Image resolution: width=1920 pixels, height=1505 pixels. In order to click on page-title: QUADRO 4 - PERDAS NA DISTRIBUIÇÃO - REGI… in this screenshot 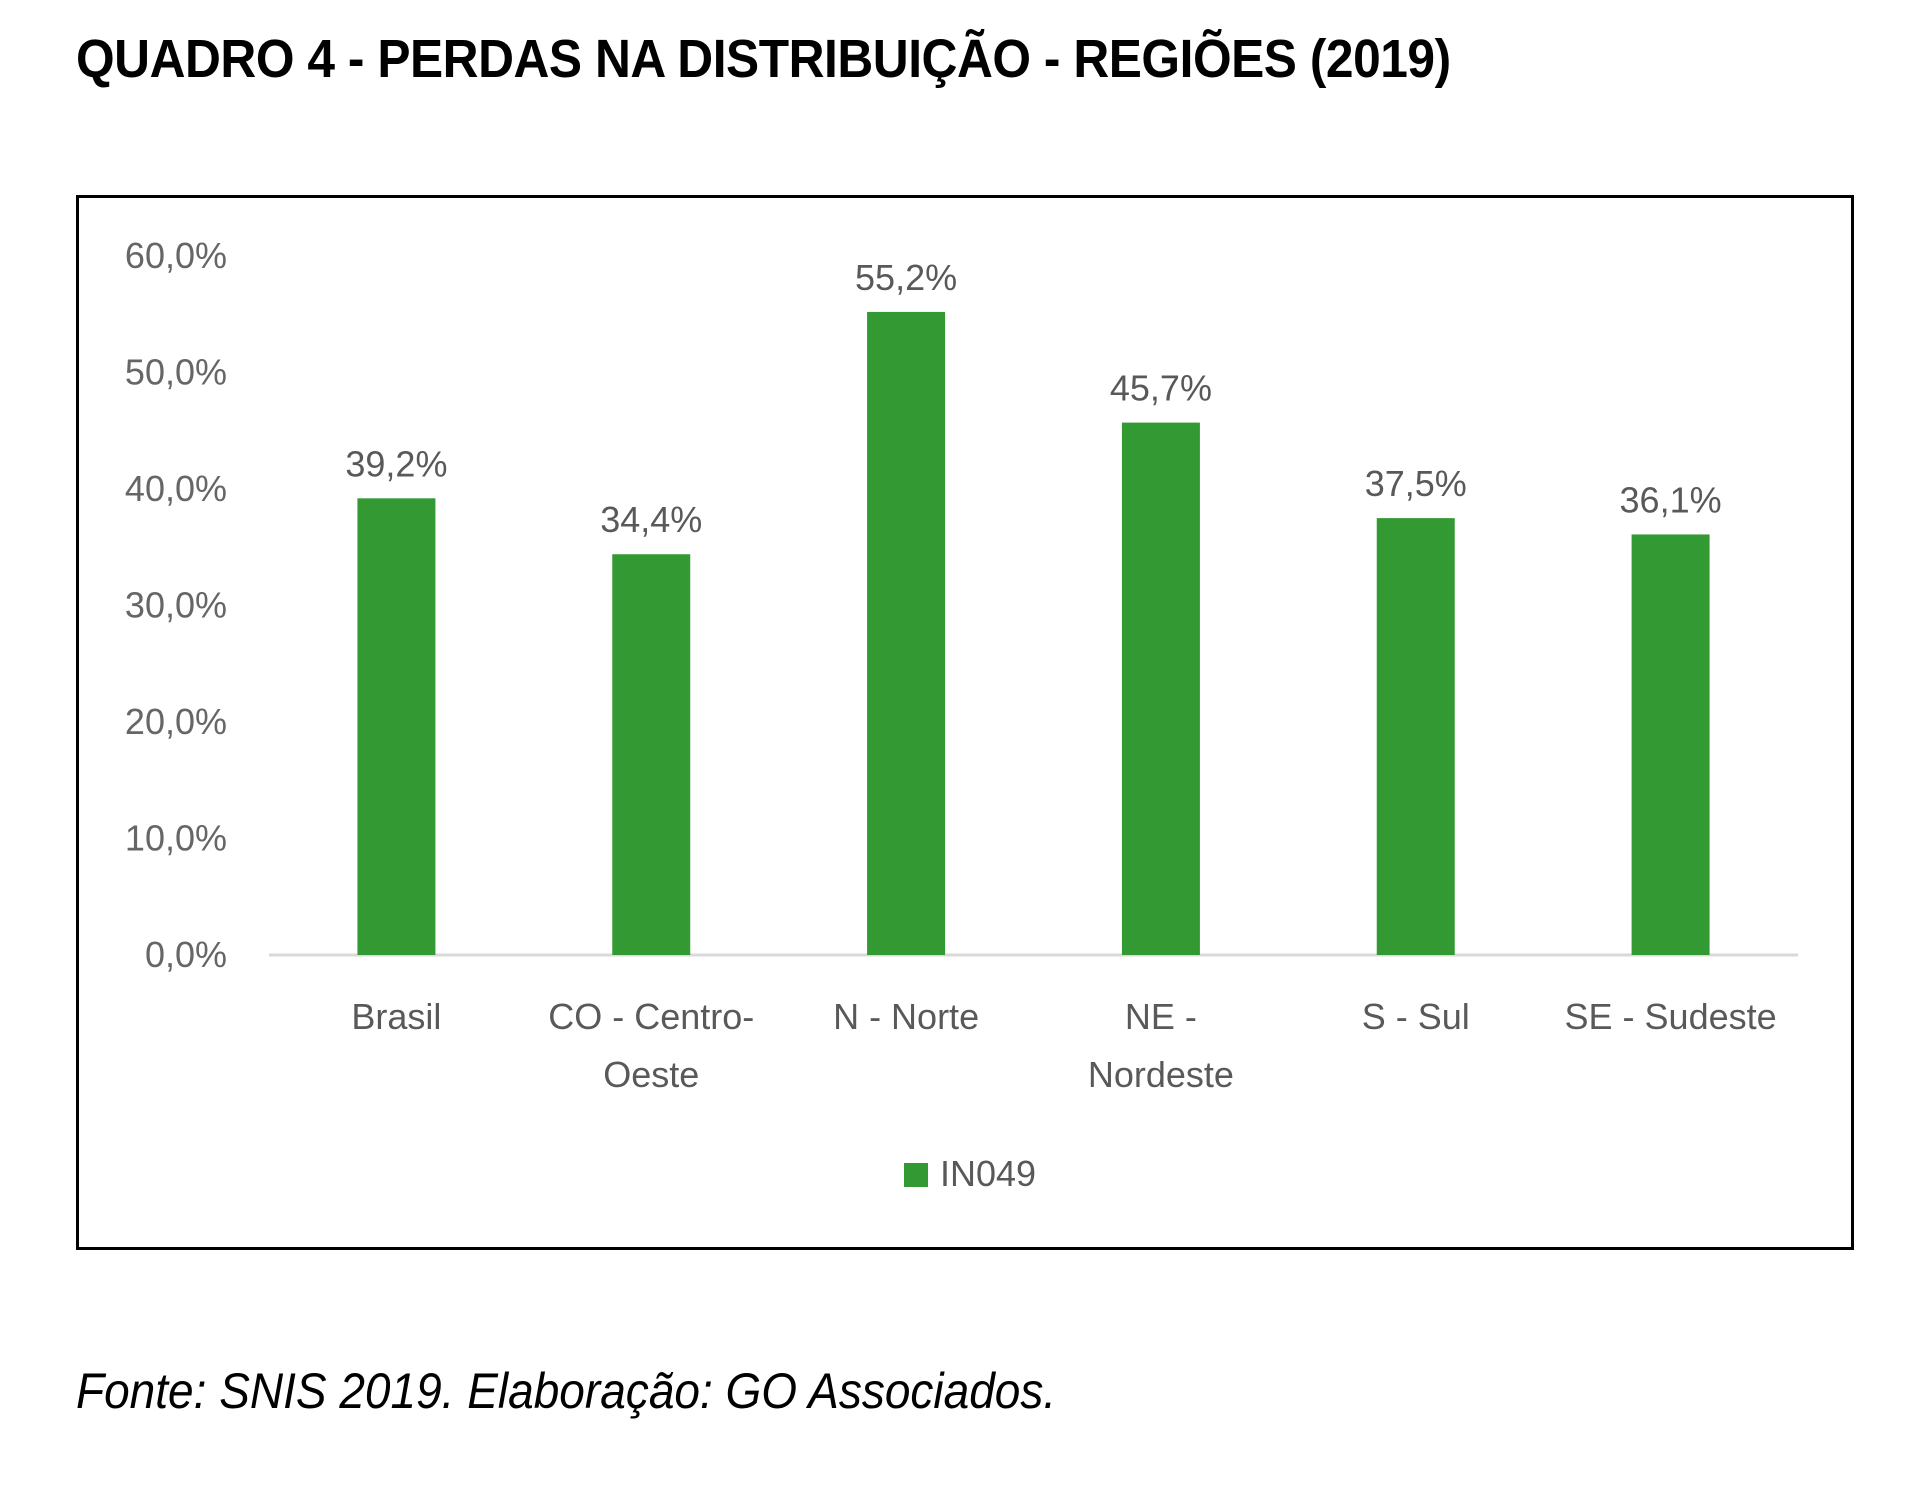, I will do `click(763, 59)`.